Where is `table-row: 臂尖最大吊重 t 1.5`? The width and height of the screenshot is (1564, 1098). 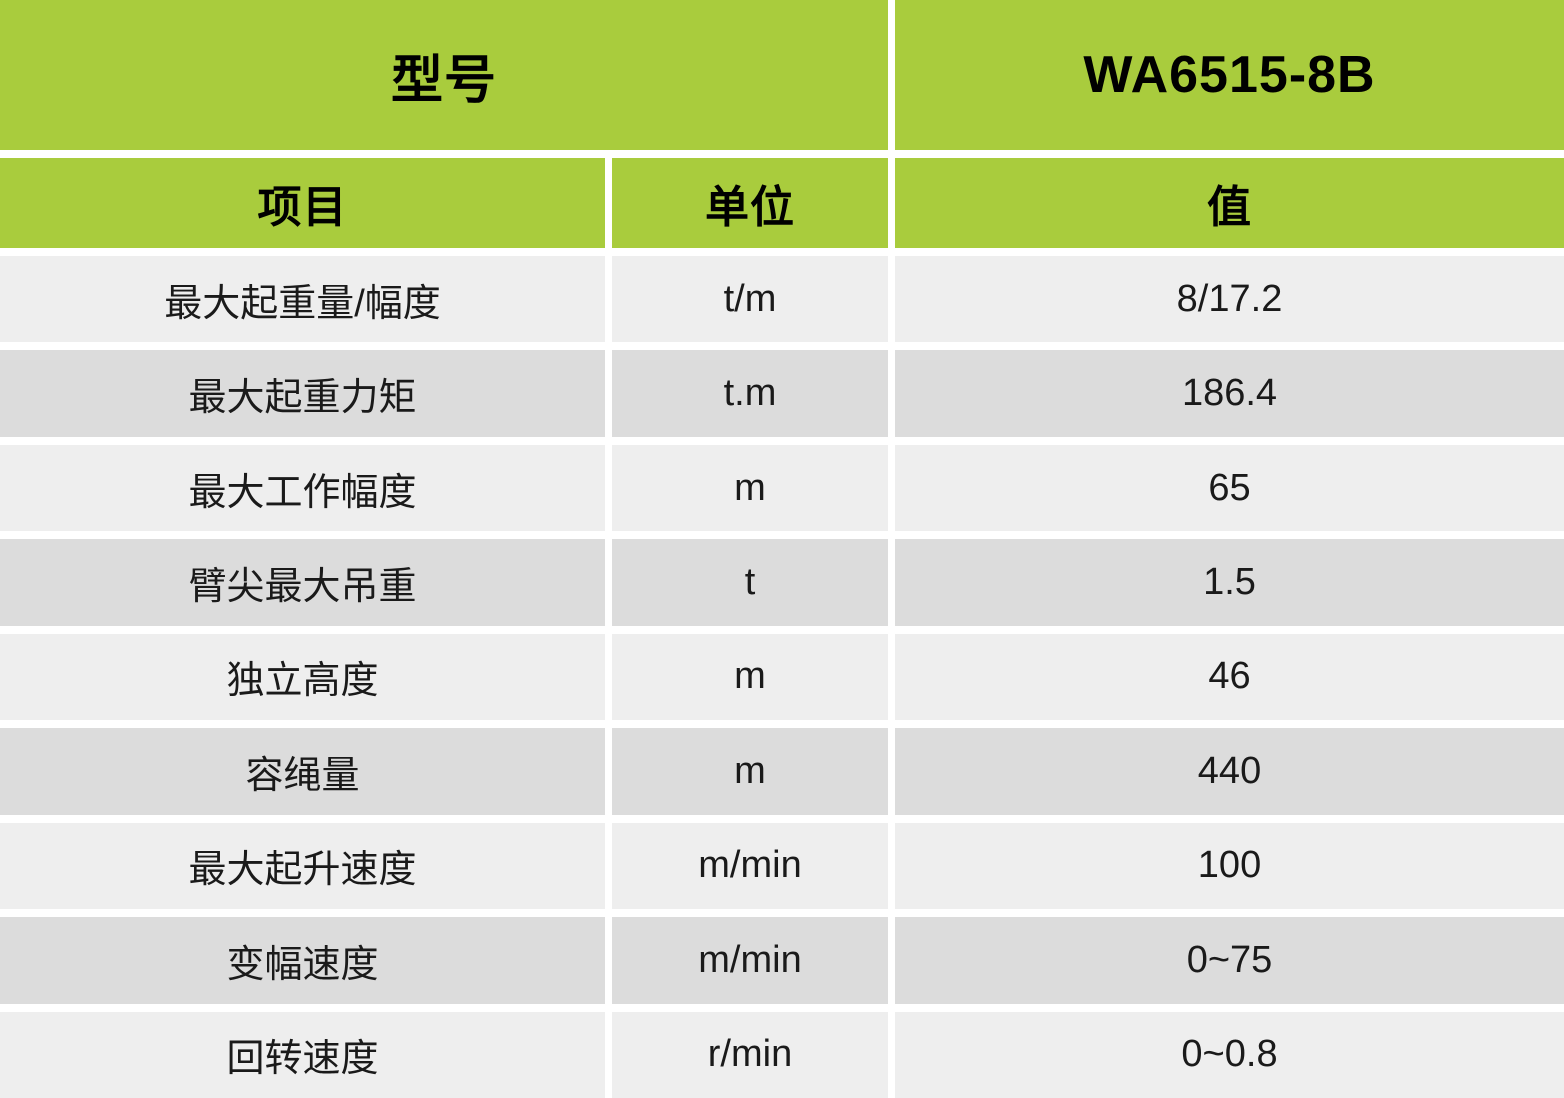
table-row: 臂尖最大吊重 t 1.5 is located at coordinates (782, 582).